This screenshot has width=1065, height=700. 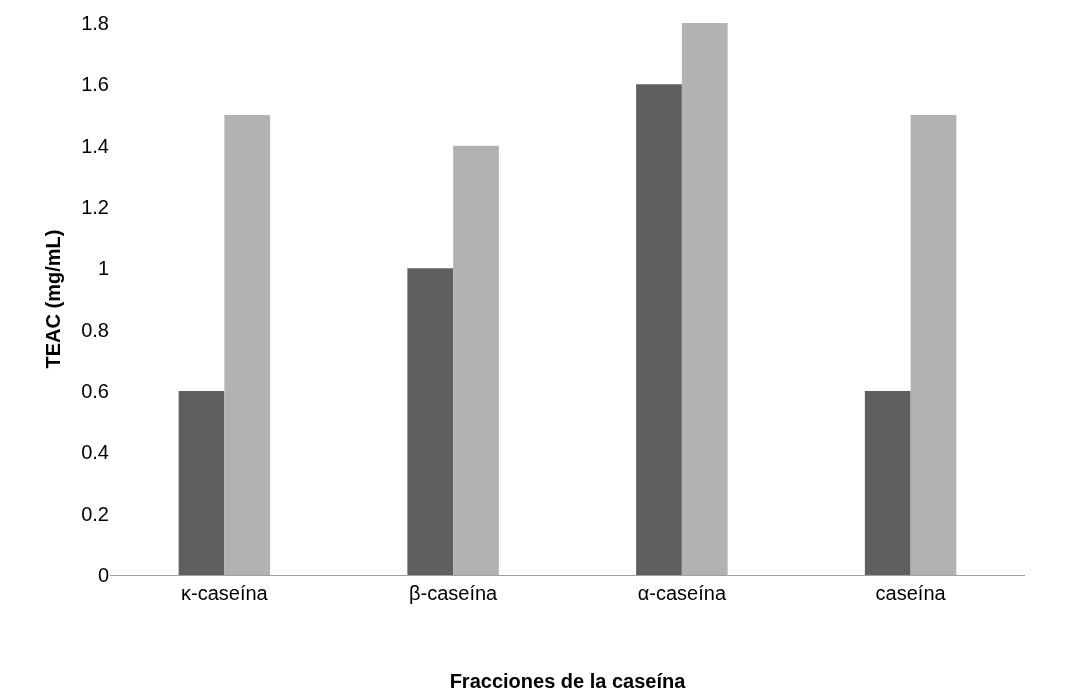 I want to click on y-tick-label: 0.2, so click(x=95, y=513).